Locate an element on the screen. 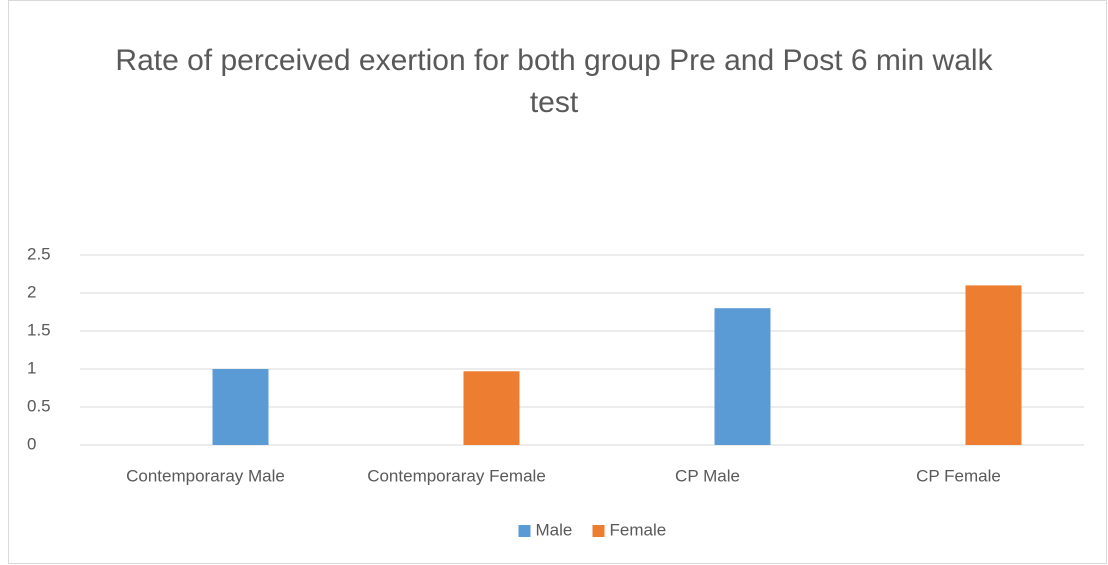 This screenshot has width=1108, height=565. x-tick-label: Contemporaray Female is located at coordinates (456, 475).